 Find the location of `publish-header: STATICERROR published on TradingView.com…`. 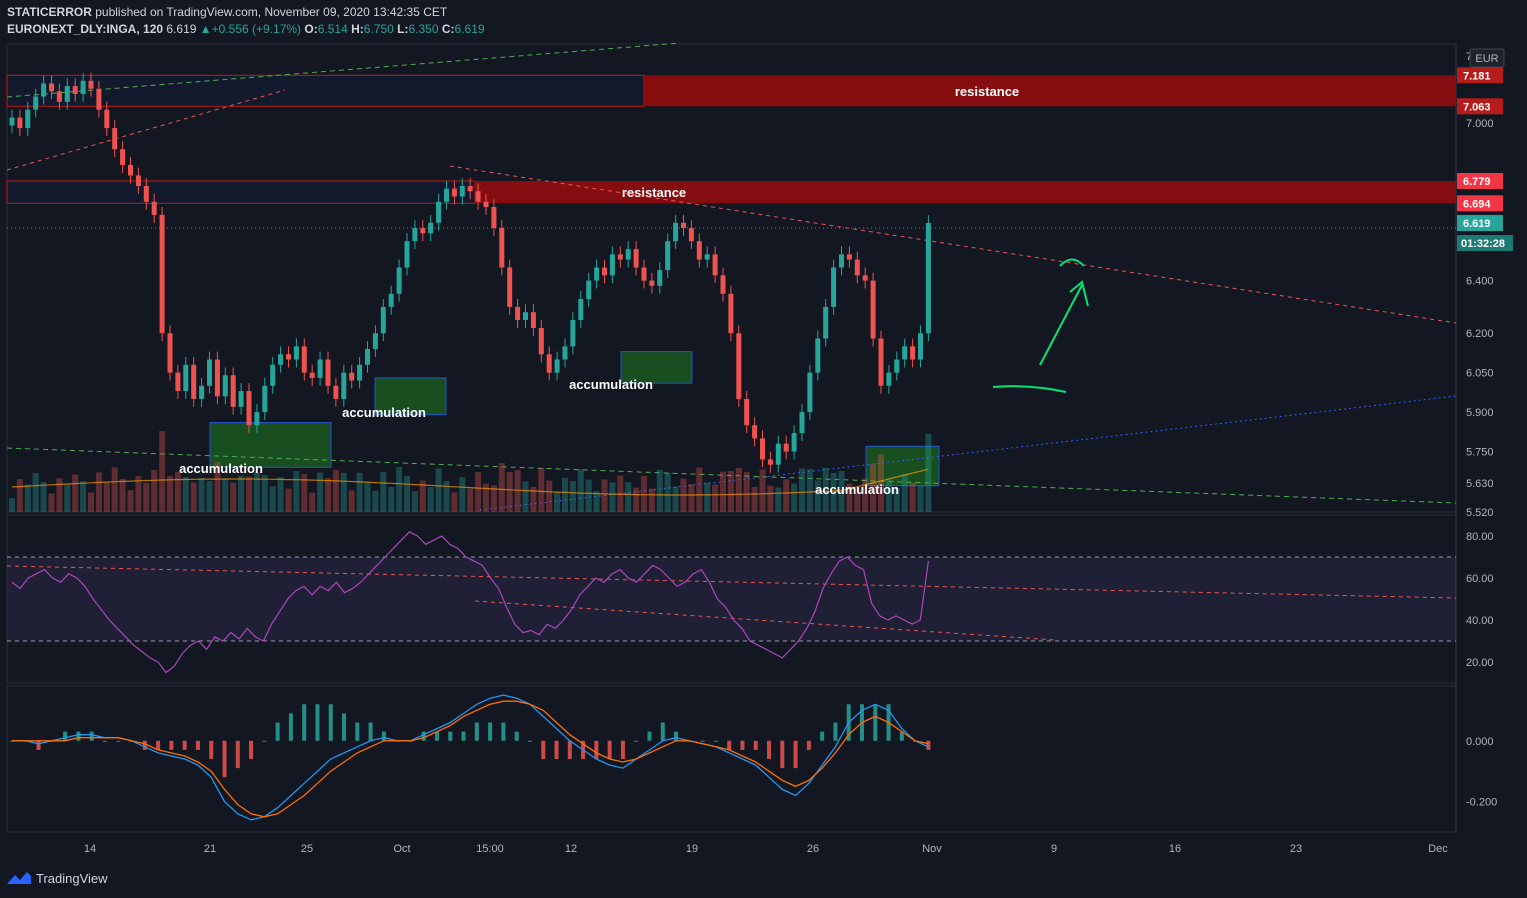

publish-header: STATICERROR published on TradingView.com… is located at coordinates (227, 12).